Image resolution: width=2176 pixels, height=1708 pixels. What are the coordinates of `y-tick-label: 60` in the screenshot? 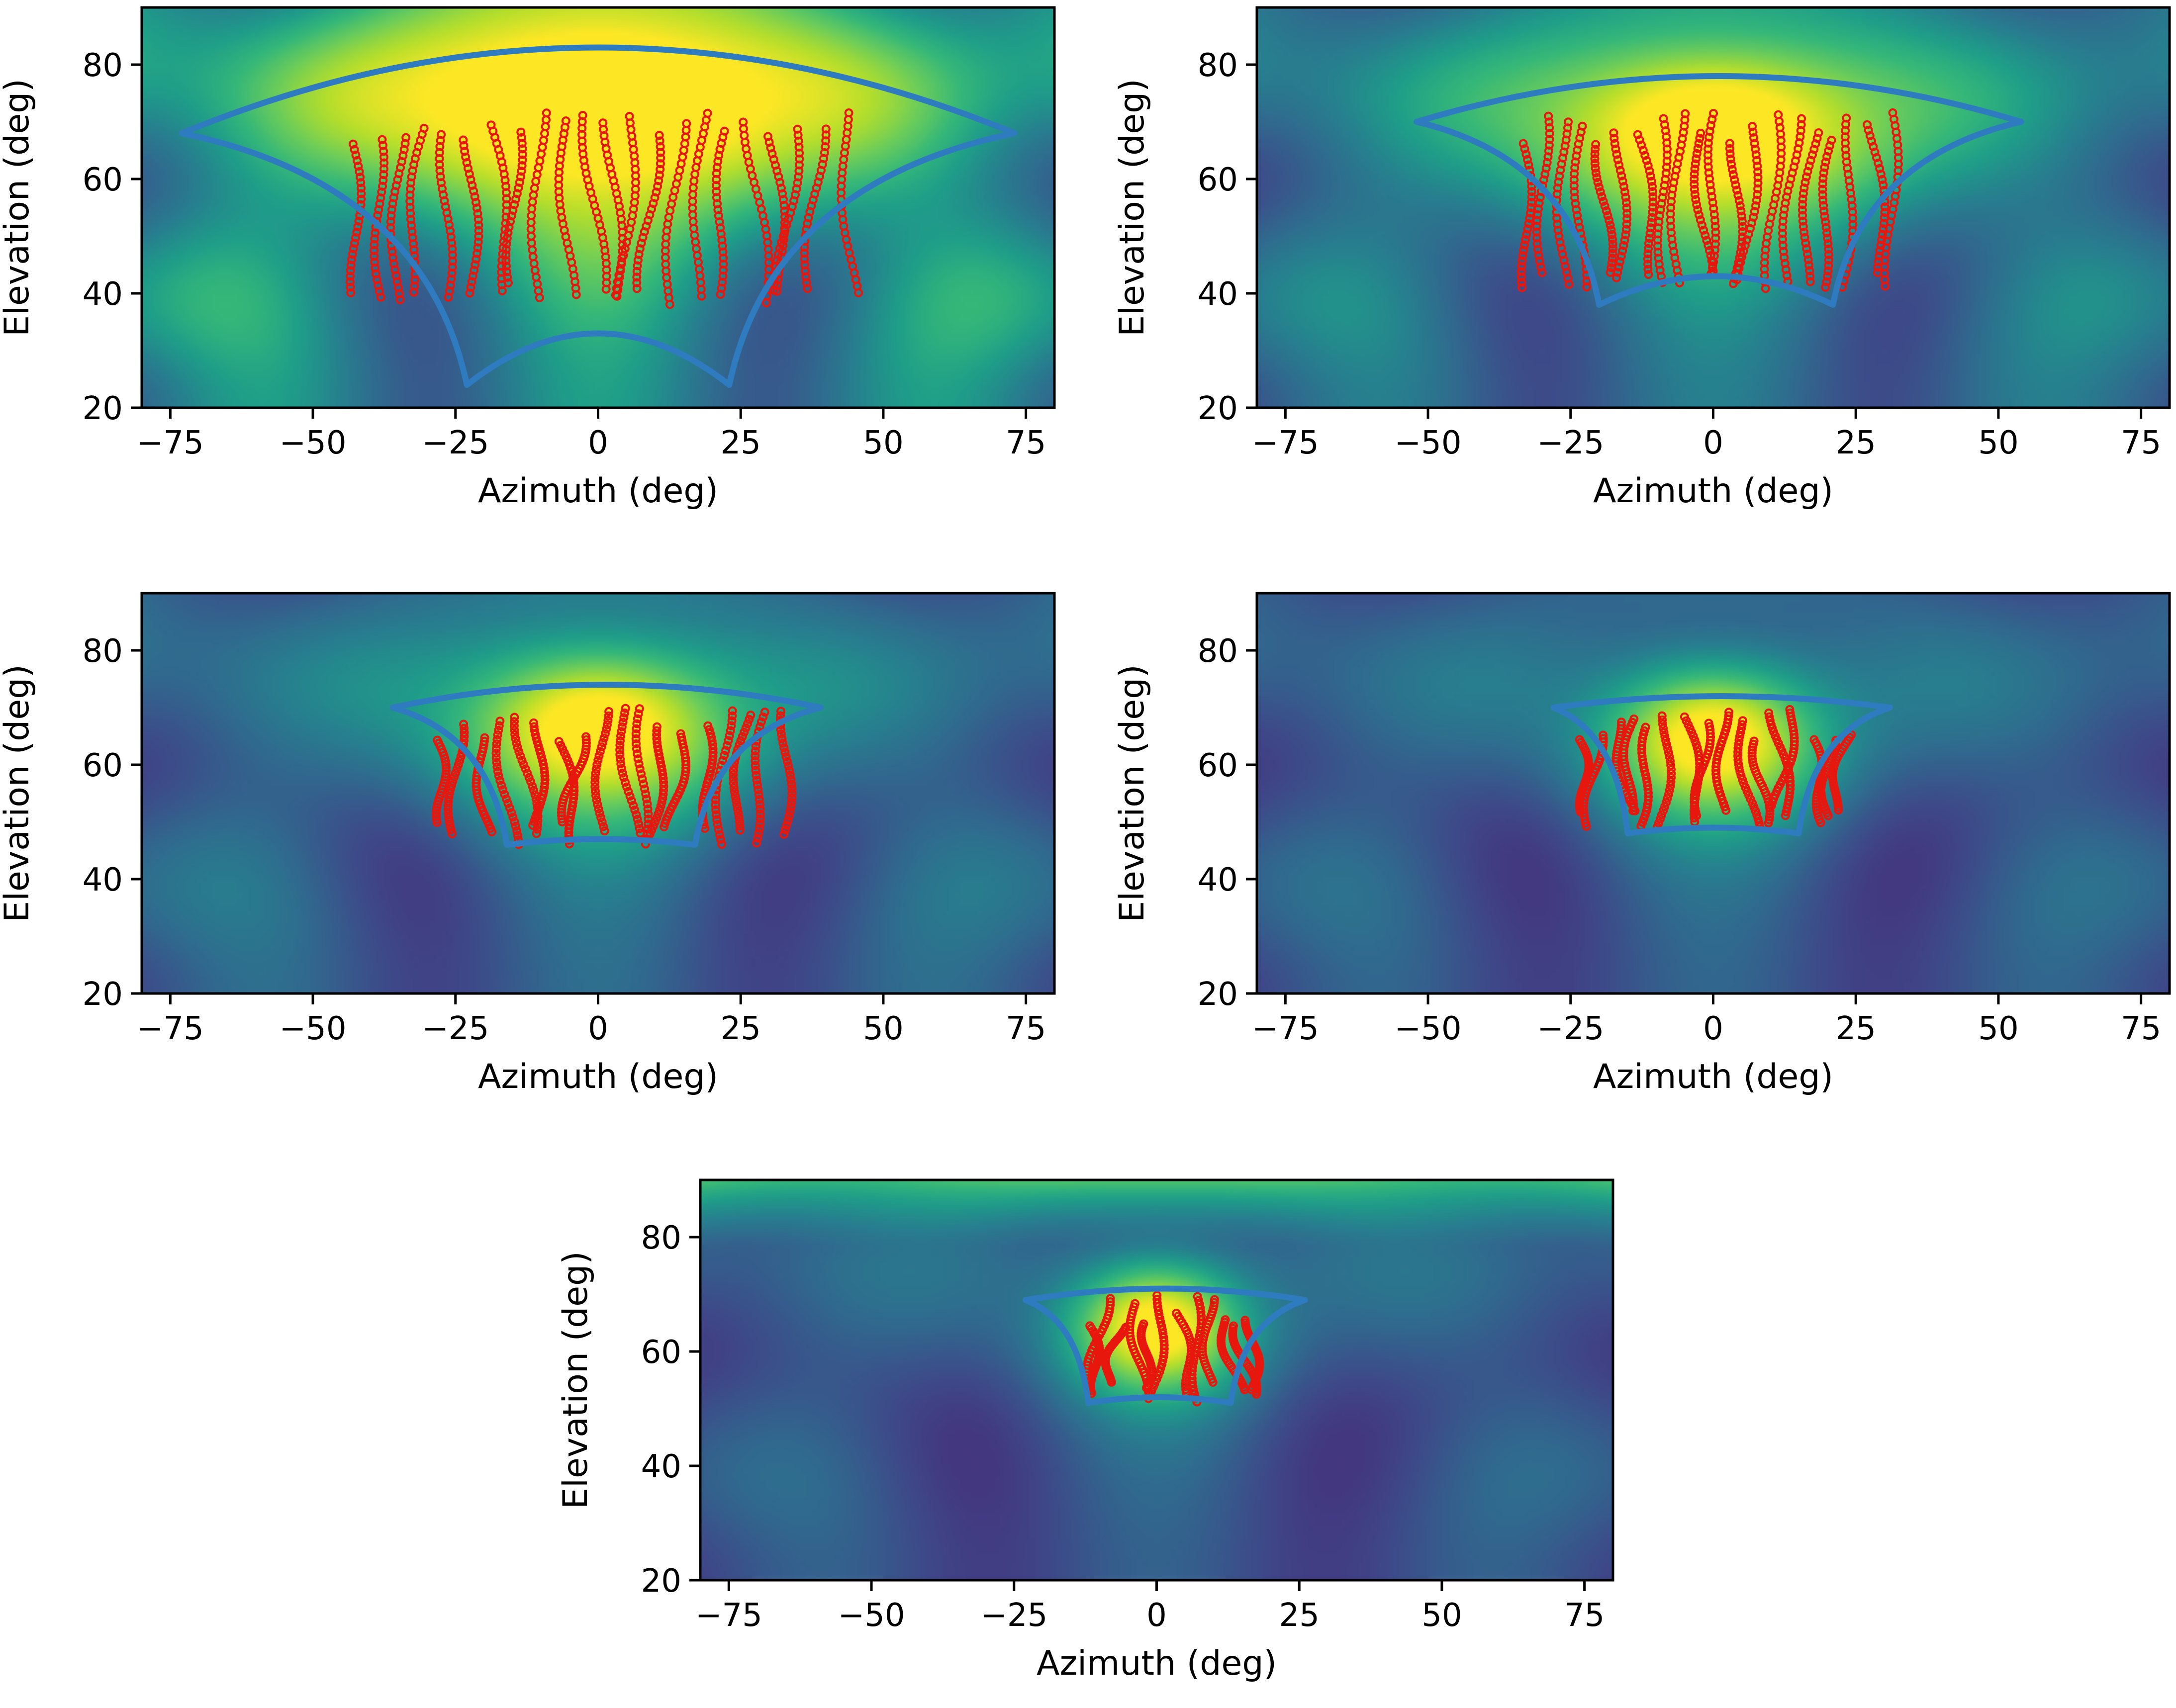 It's located at (1218, 180).